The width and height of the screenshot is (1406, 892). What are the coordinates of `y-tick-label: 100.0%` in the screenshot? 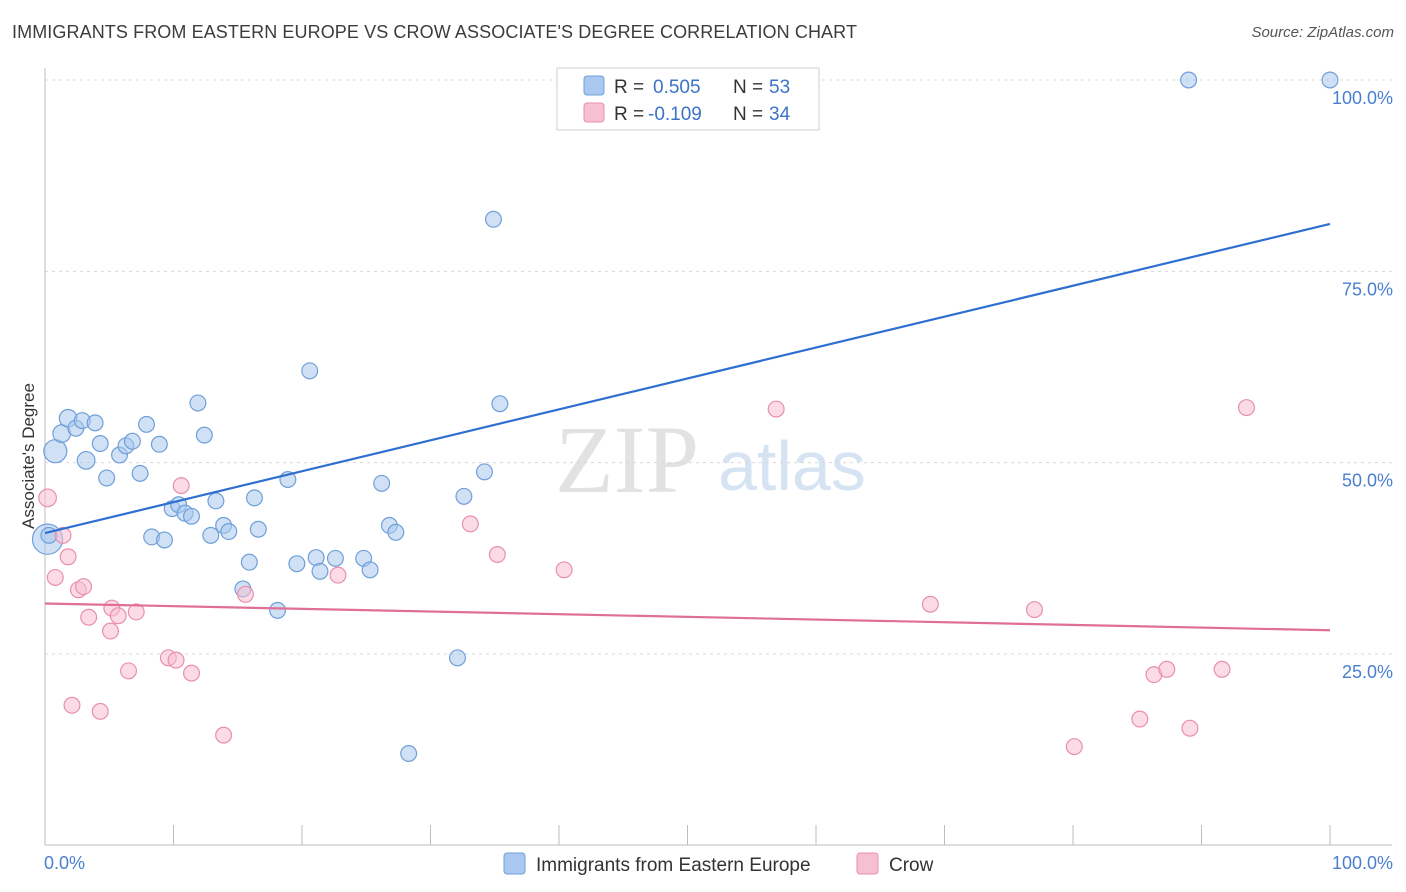 It's located at (1362, 98).